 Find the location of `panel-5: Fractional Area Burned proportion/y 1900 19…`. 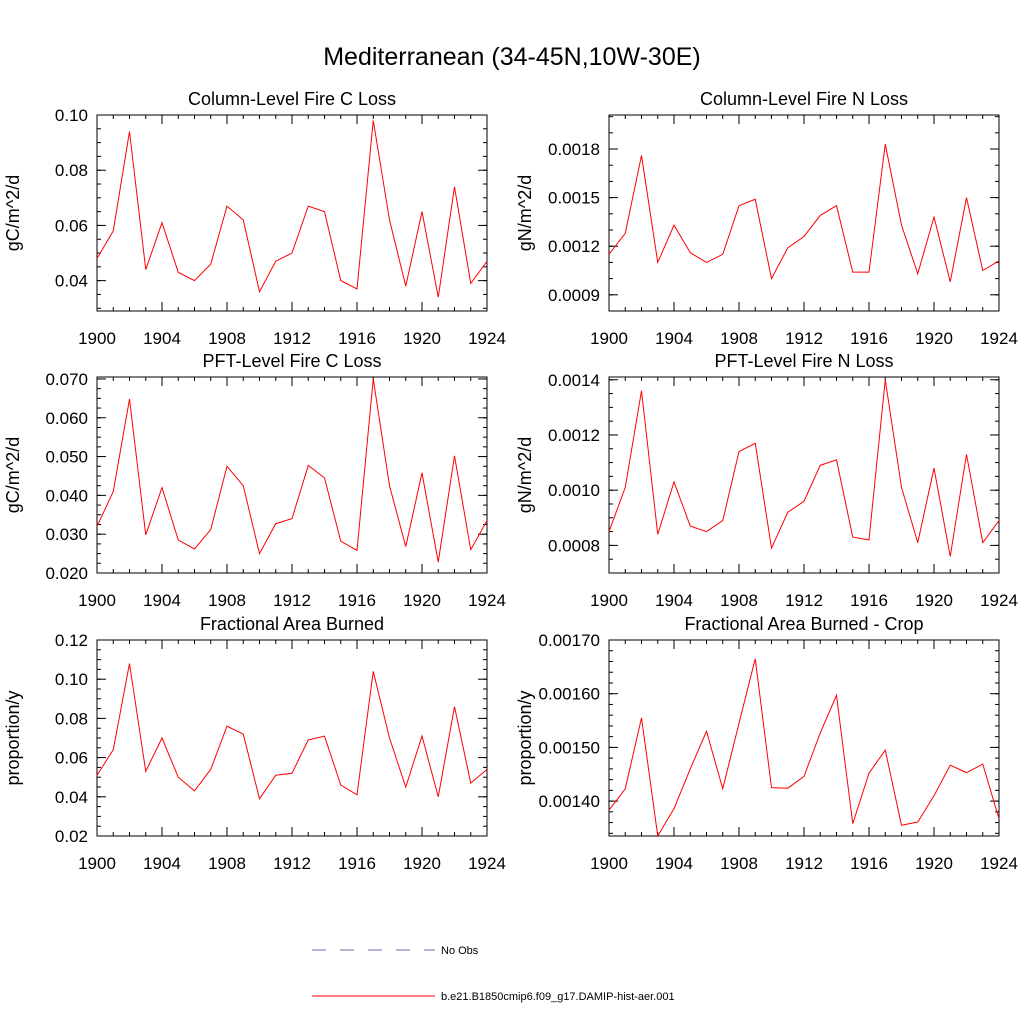

panel-5: Fractional Area Burned proportion/y 1900 19… is located at coordinates (254, 743).